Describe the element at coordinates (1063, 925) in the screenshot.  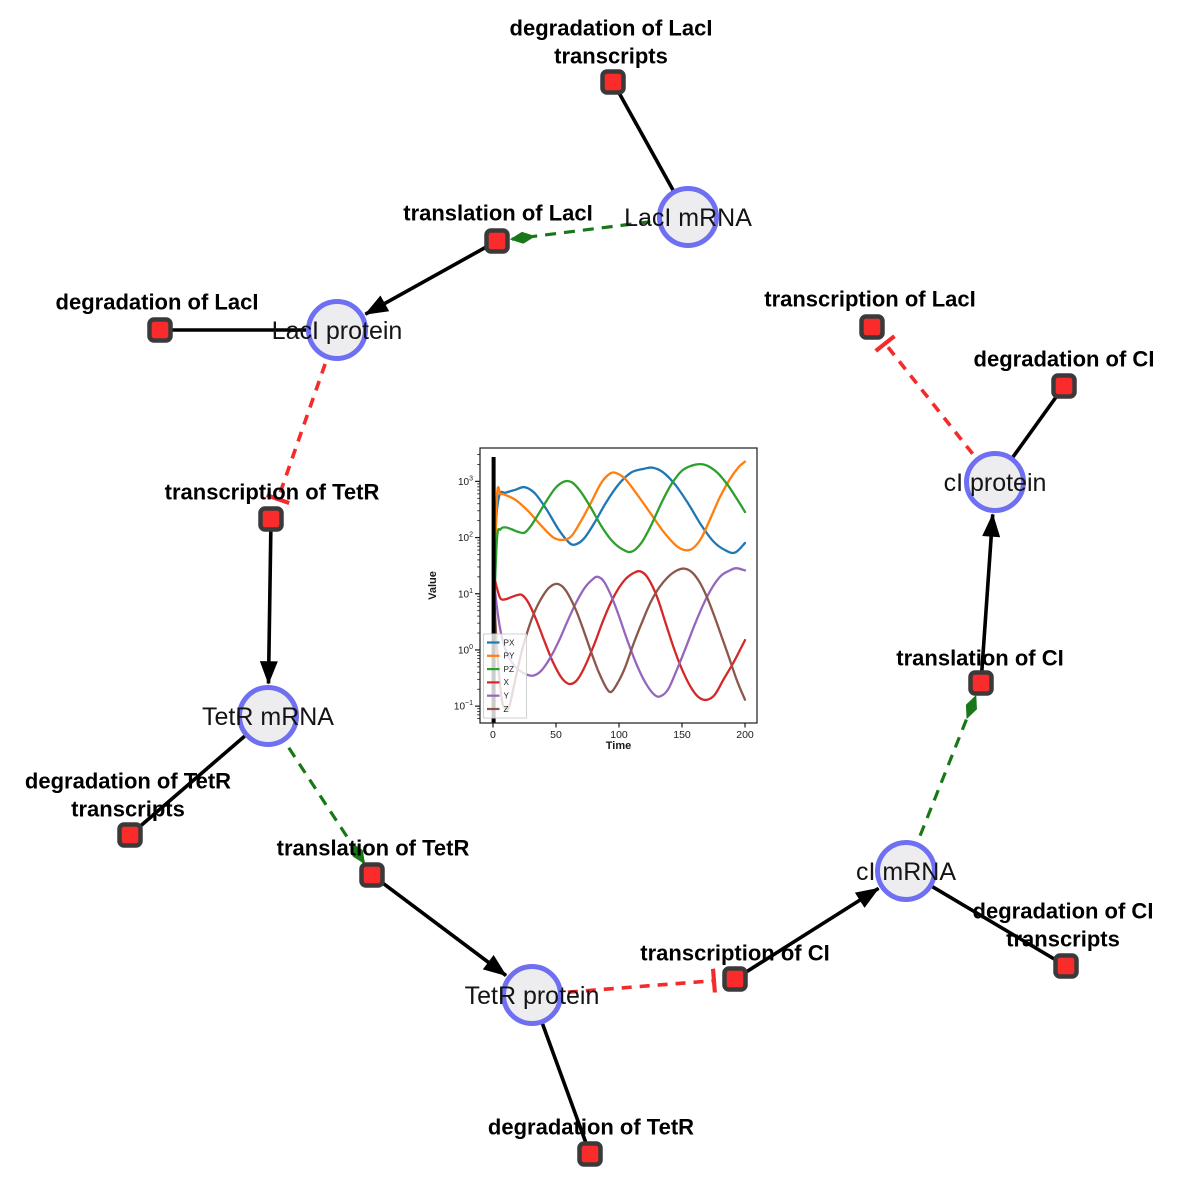
I see `reaction-label-deg_ci_tx: degradation of CI transcripts` at that location.